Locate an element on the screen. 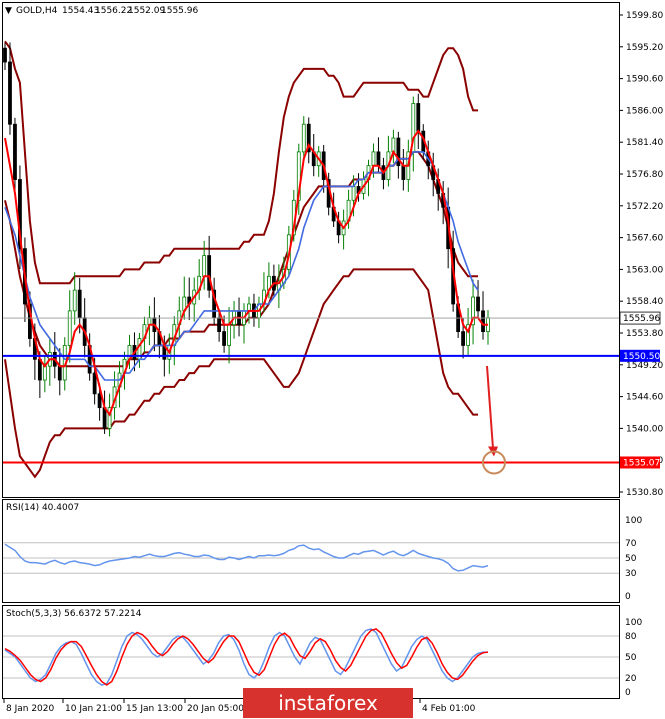 This screenshot has height=719, width=665. support-level-tag is located at coordinates (640, 355).